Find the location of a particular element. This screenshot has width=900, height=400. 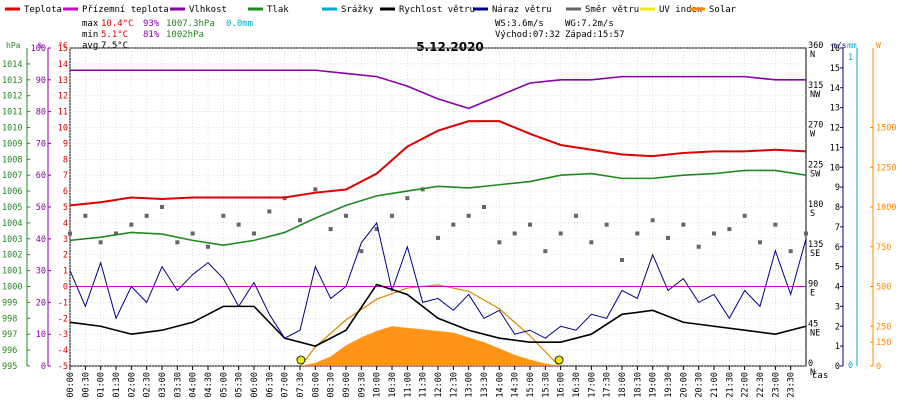

x-tick-label: 06:00 is located at coordinates (255, 385).